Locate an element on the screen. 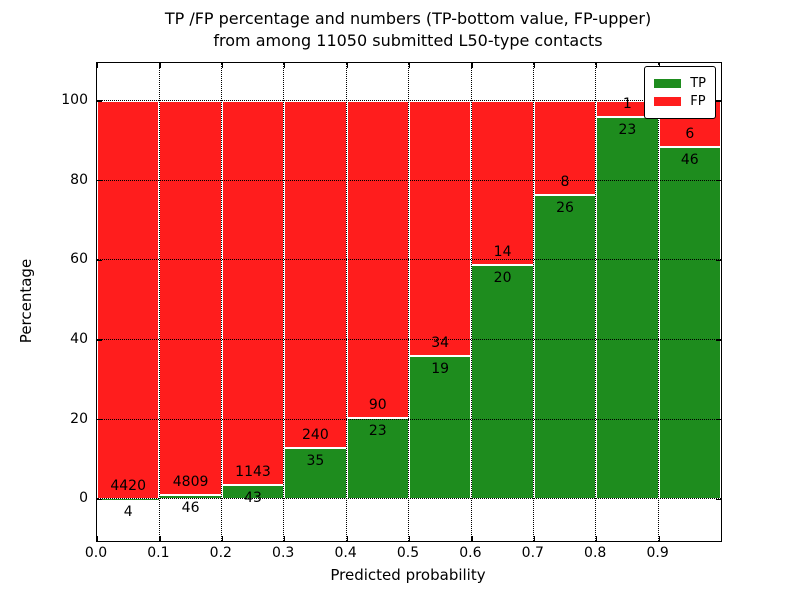  legend-item: FP is located at coordinates (680, 101).